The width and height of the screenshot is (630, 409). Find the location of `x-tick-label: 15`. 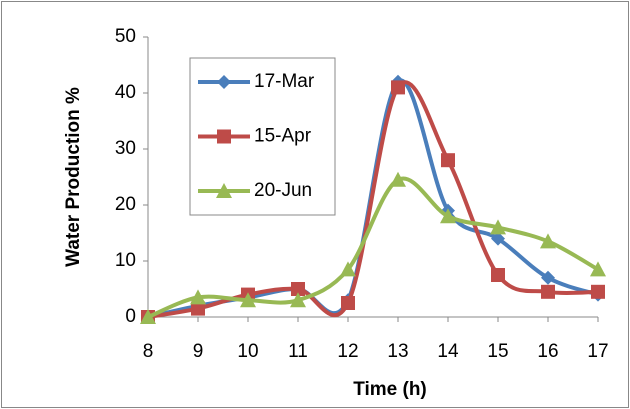

x-tick-label: 15 is located at coordinates (497, 351).